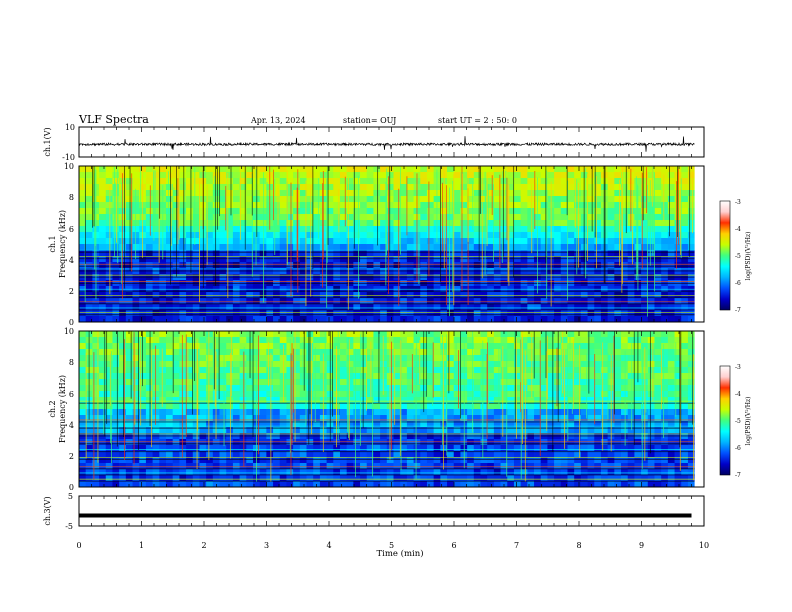  Describe the element at coordinates (738, 256) in the screenshot. I see `ch1-cbar-tick-m5: -5` at that location.